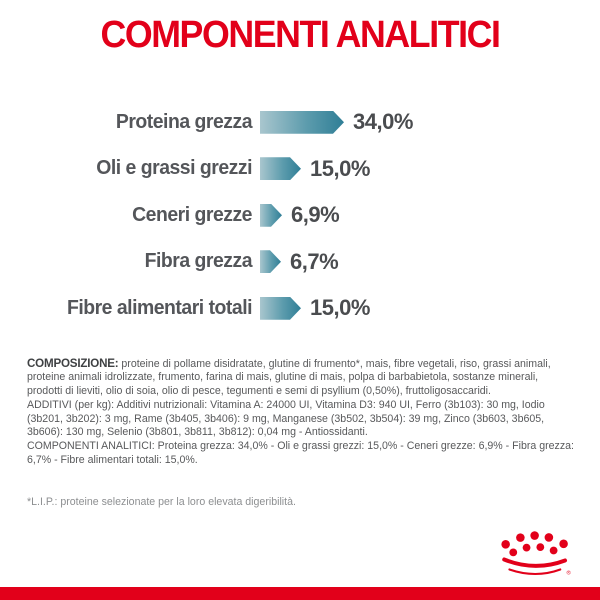 The width and height of the screenshot is (600, 600). I want to click on chart-row: Ceneri grezze 6,9%, so click(300, 215).